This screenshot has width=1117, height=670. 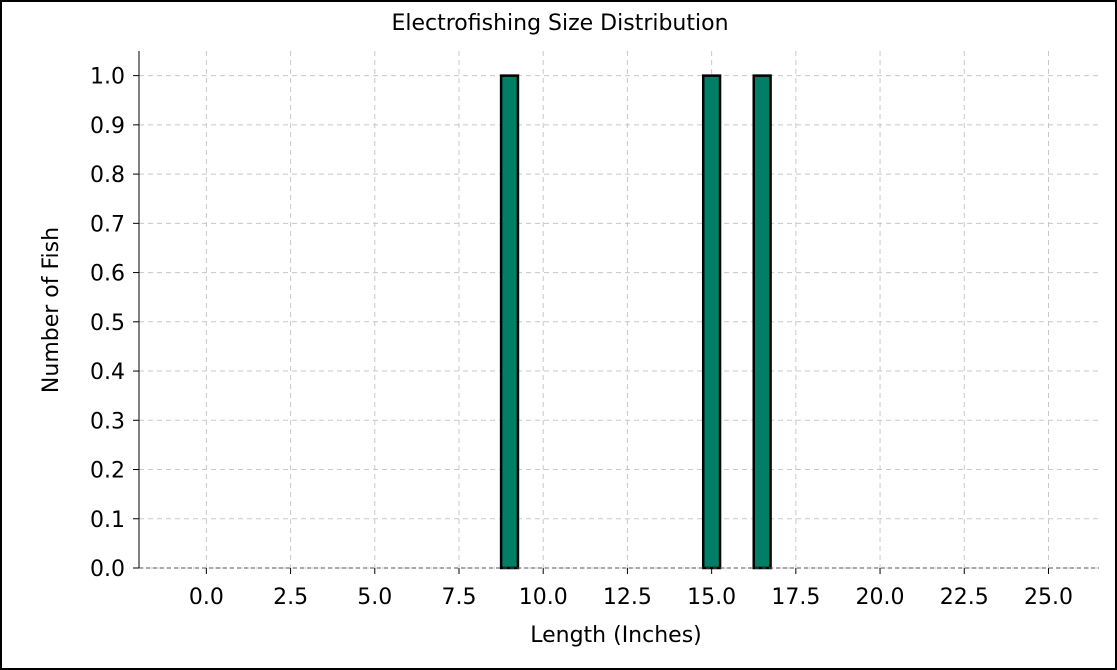 What do you see at coordinates (107, 274) in the screenshot?
I see `y-tick-label: 0.6` at bounding box center [107, 274].